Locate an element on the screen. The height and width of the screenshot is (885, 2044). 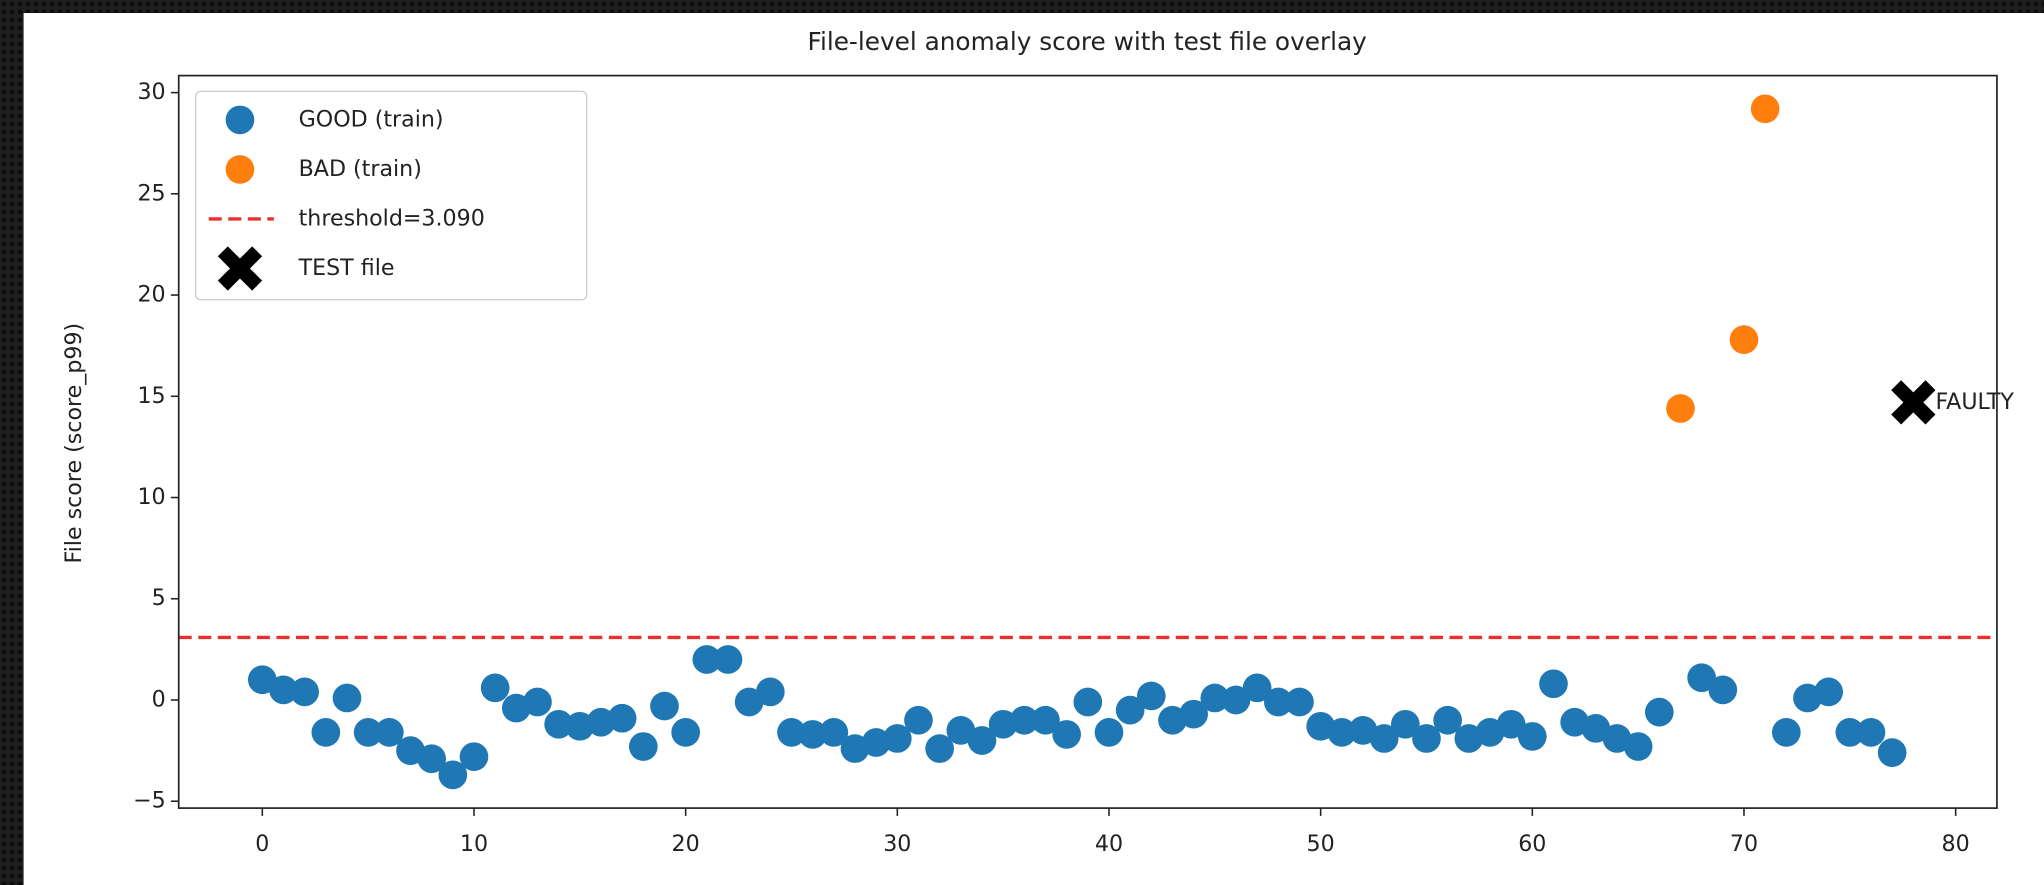
x-tick-label: 20 is located at coordinates (686, 844).